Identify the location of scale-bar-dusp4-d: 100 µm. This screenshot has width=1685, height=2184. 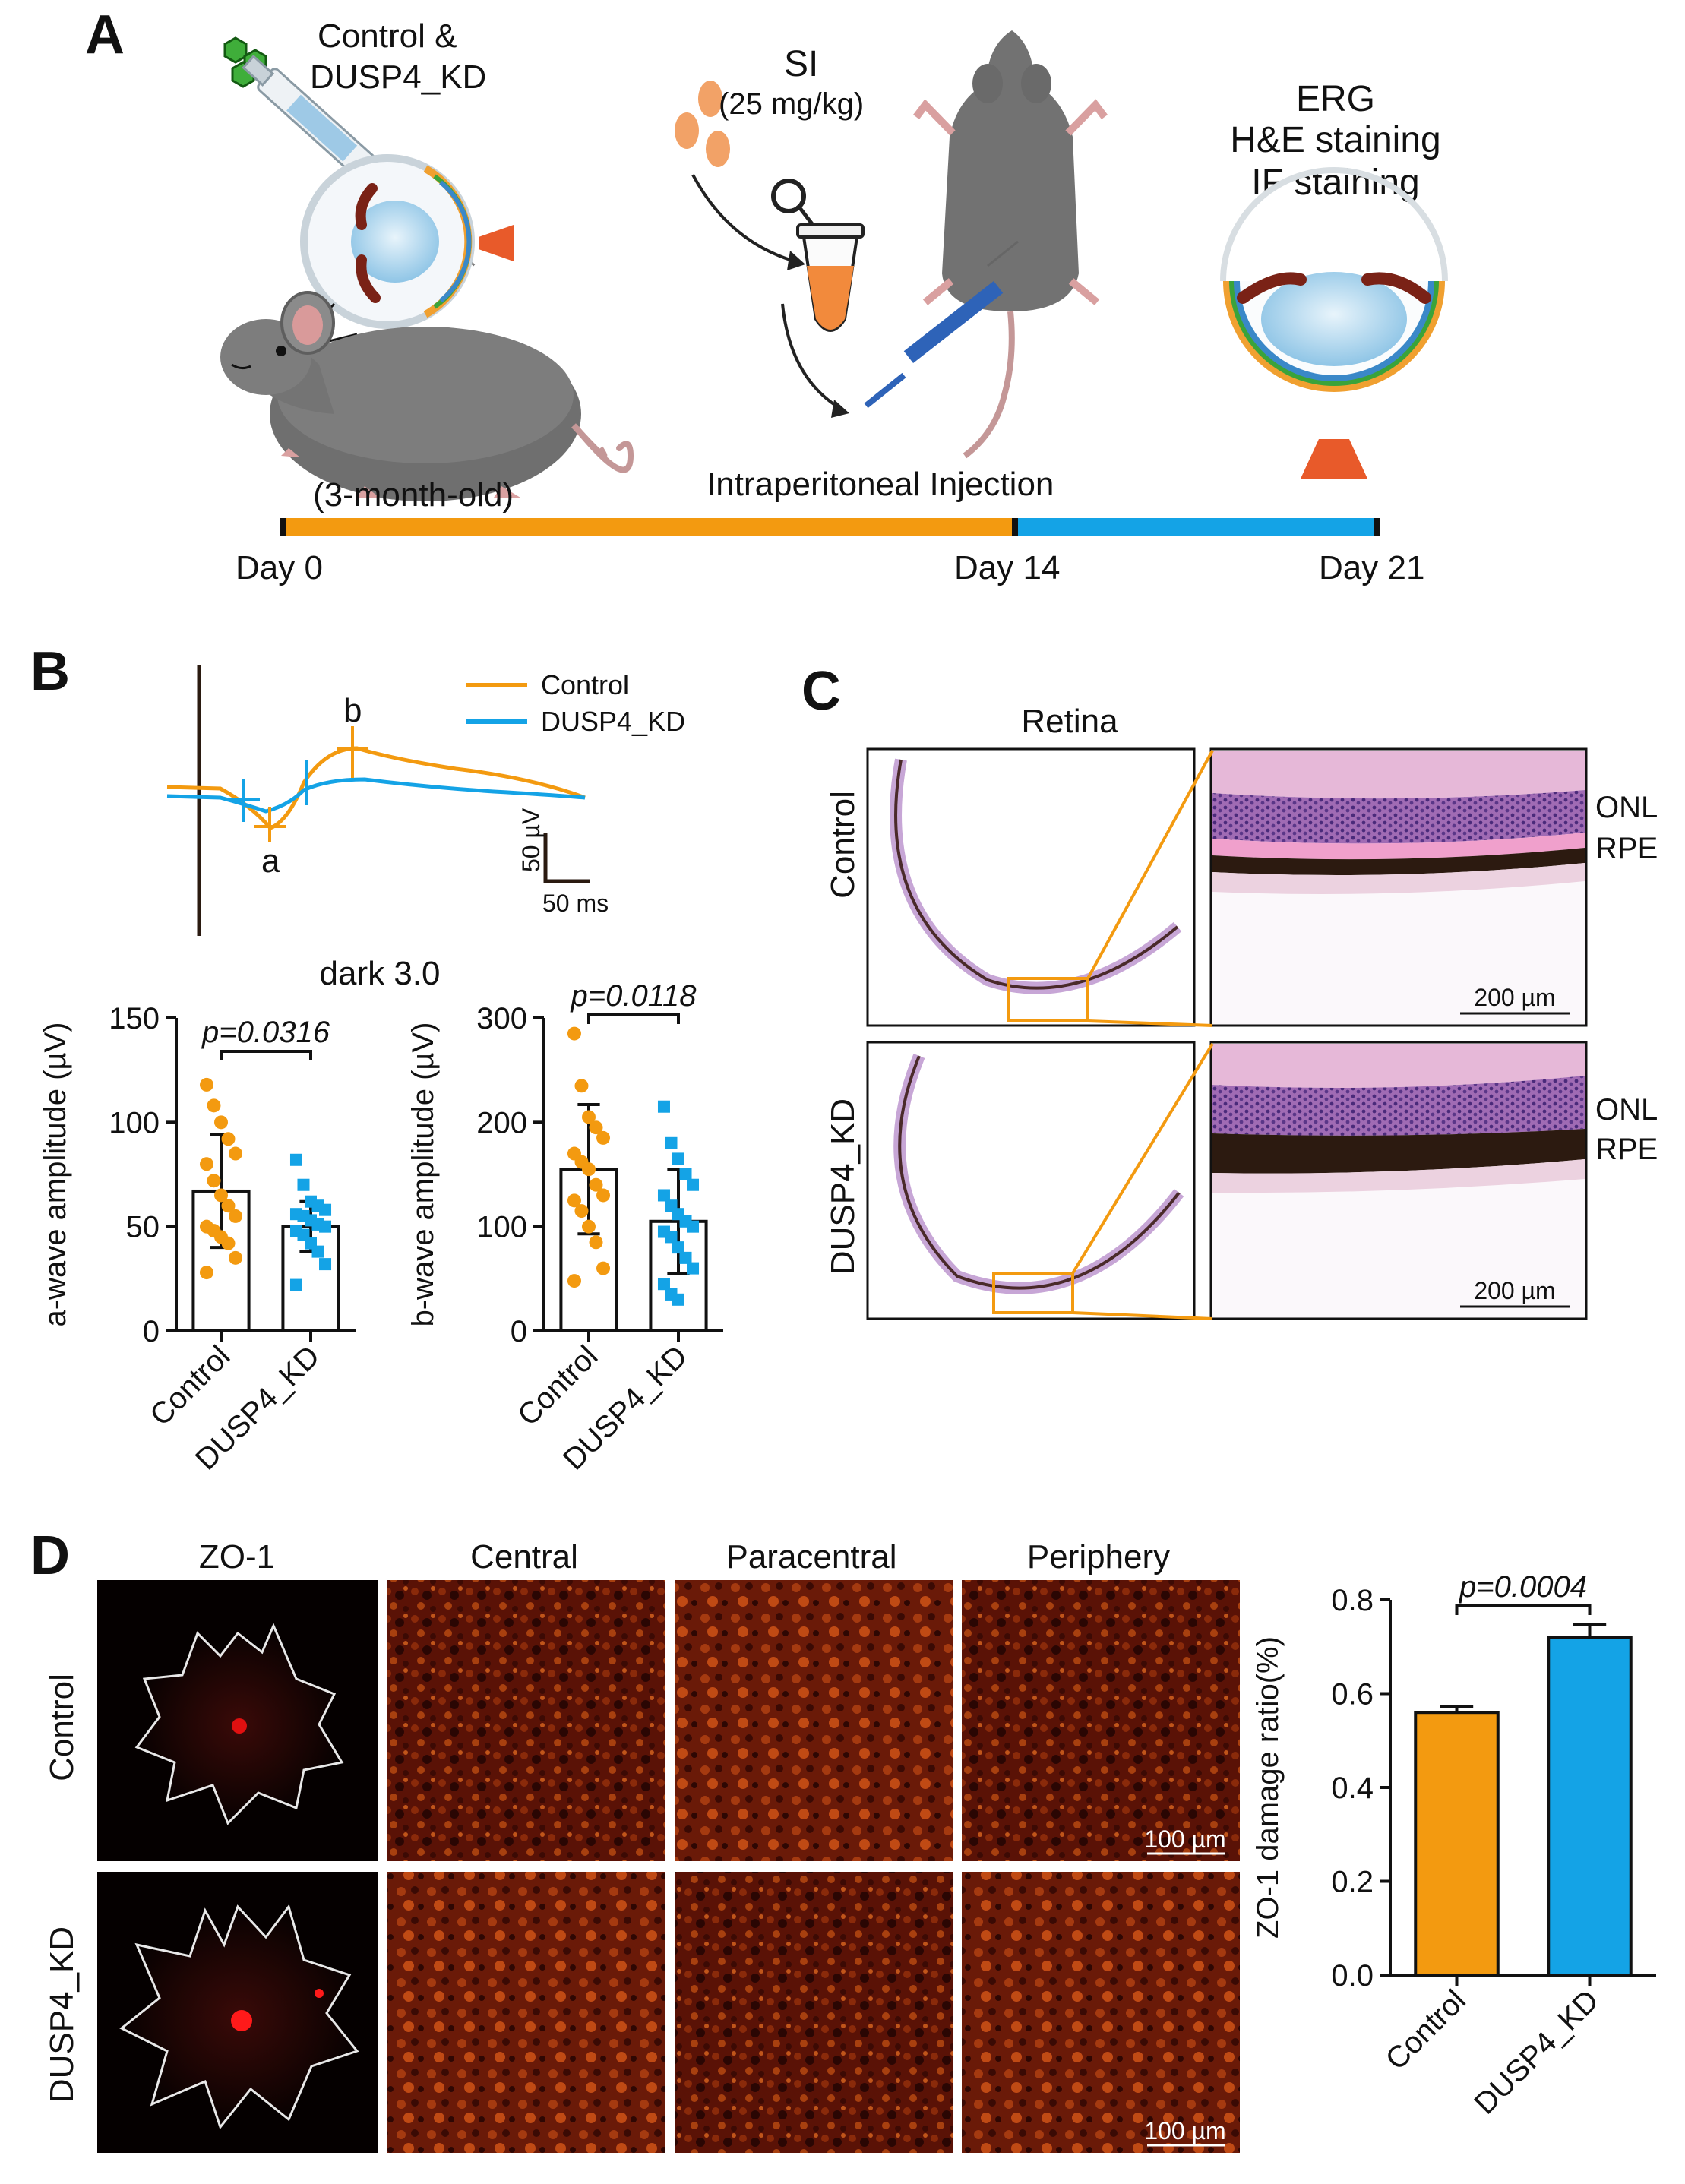
(1185, 2130).